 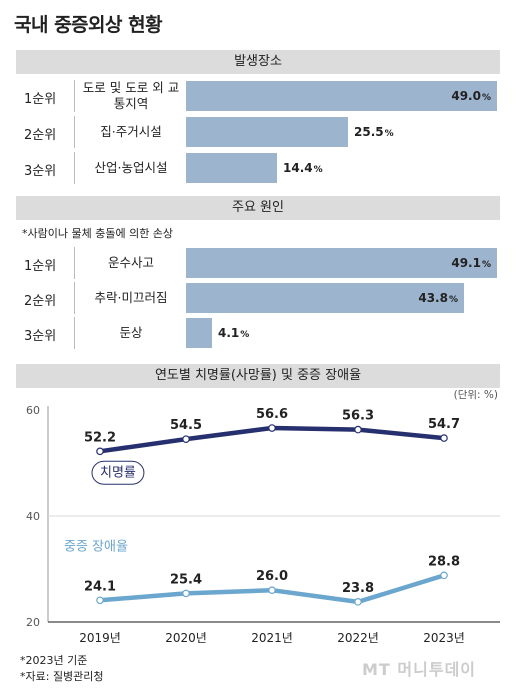 I want to click on place-row: 3순위 산업·농업시설 14.4%, so click(x=258, y=168).